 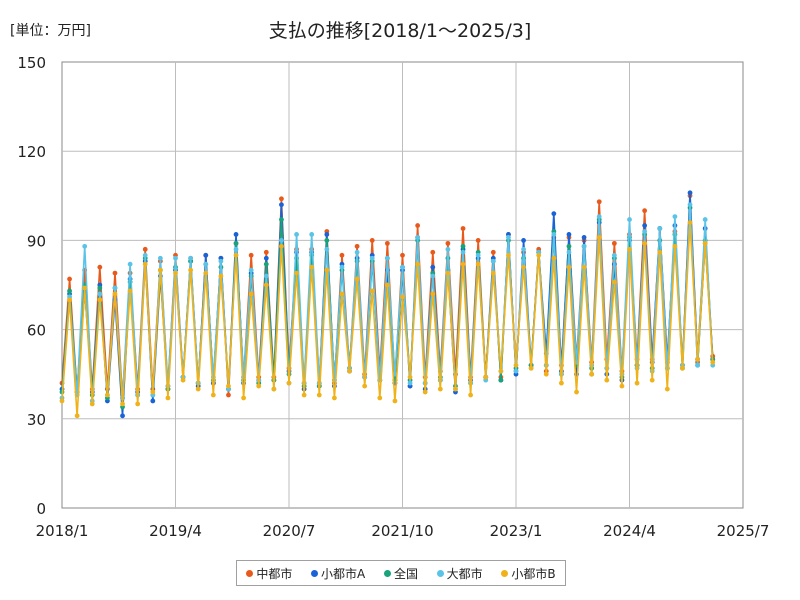 I want to click on x-tick-label: 2020/7, so click(x=289, y=531).